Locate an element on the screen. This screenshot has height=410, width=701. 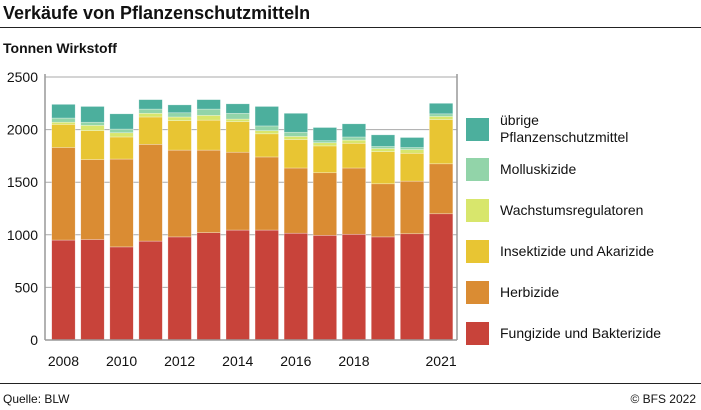
source-note: Quelle: BLW is located at coordinates (36, 399).